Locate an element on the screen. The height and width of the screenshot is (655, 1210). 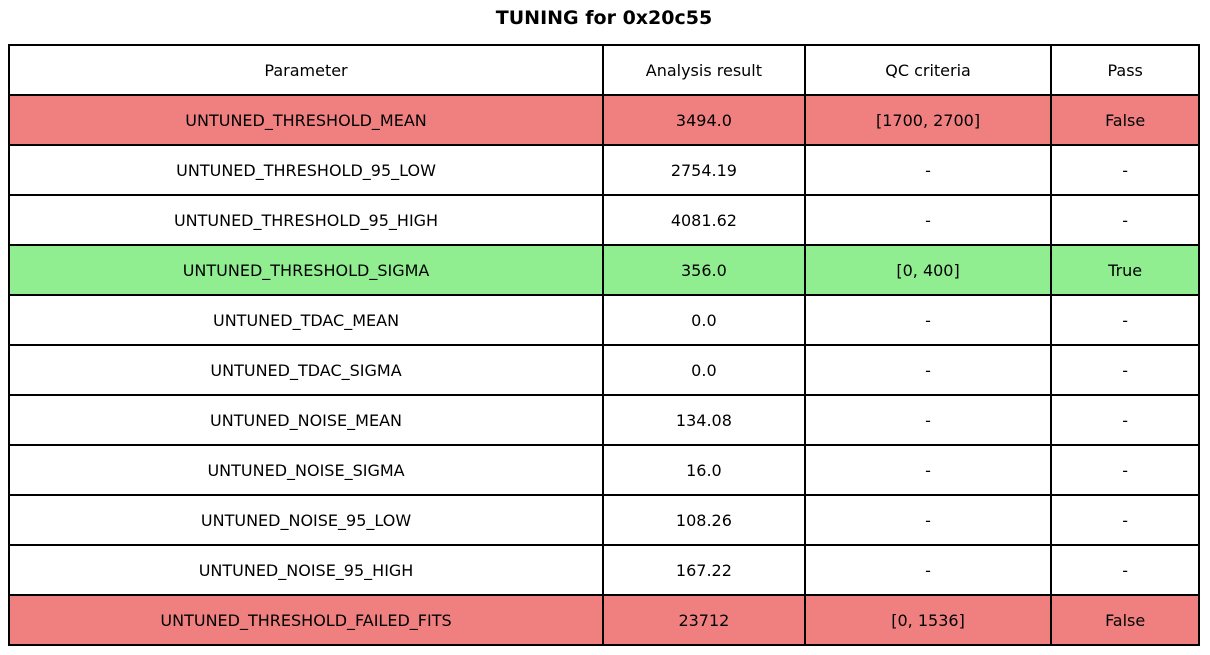
column-header-analysis-result: Analysis result is located at coordinates (704, 70).